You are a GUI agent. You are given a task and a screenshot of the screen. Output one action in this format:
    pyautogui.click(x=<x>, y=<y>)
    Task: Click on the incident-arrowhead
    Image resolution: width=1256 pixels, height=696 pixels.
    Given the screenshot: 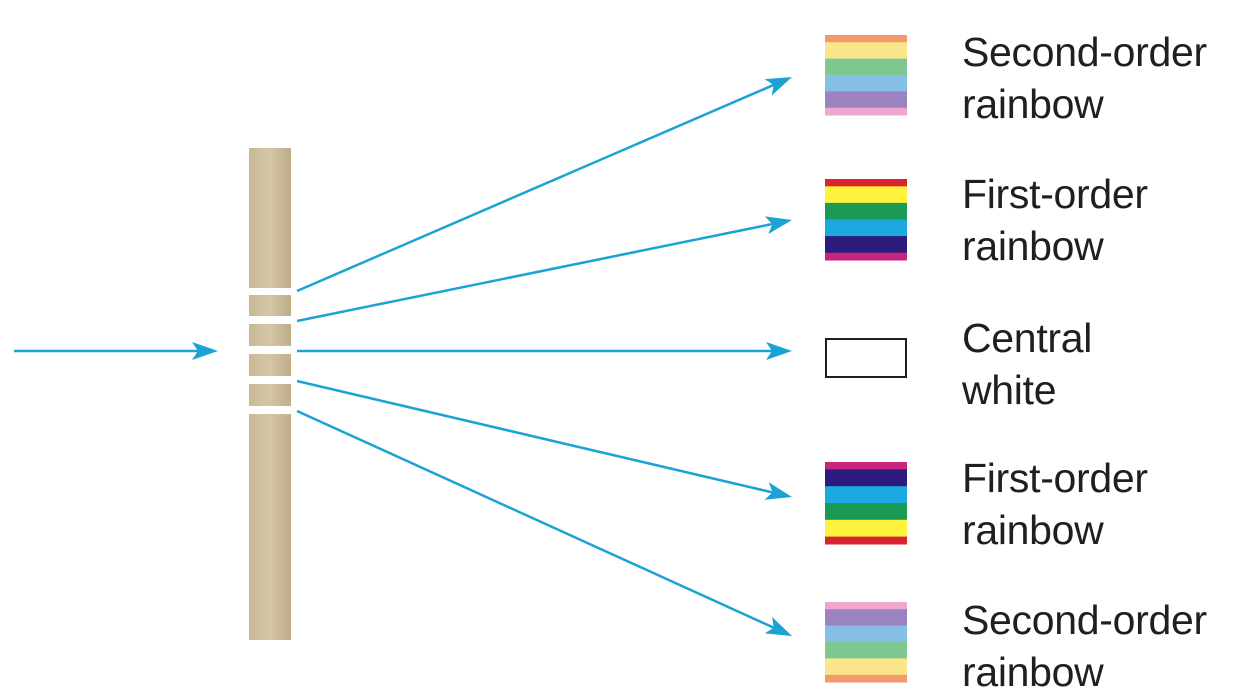 What is the action you would take?
    pyautogui.click(x=205, y=351)
    